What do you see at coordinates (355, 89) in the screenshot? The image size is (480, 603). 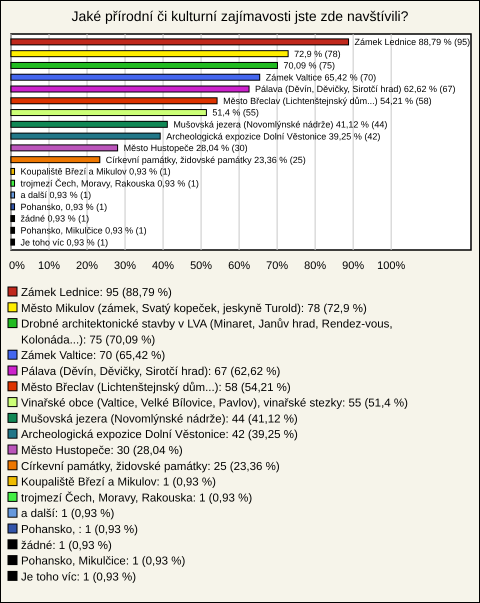 I see `data-label: Pálava (Děvín, Děvičky, Sirotčí hrad) 62,62 % (67)` at bounding box center [355, 89].